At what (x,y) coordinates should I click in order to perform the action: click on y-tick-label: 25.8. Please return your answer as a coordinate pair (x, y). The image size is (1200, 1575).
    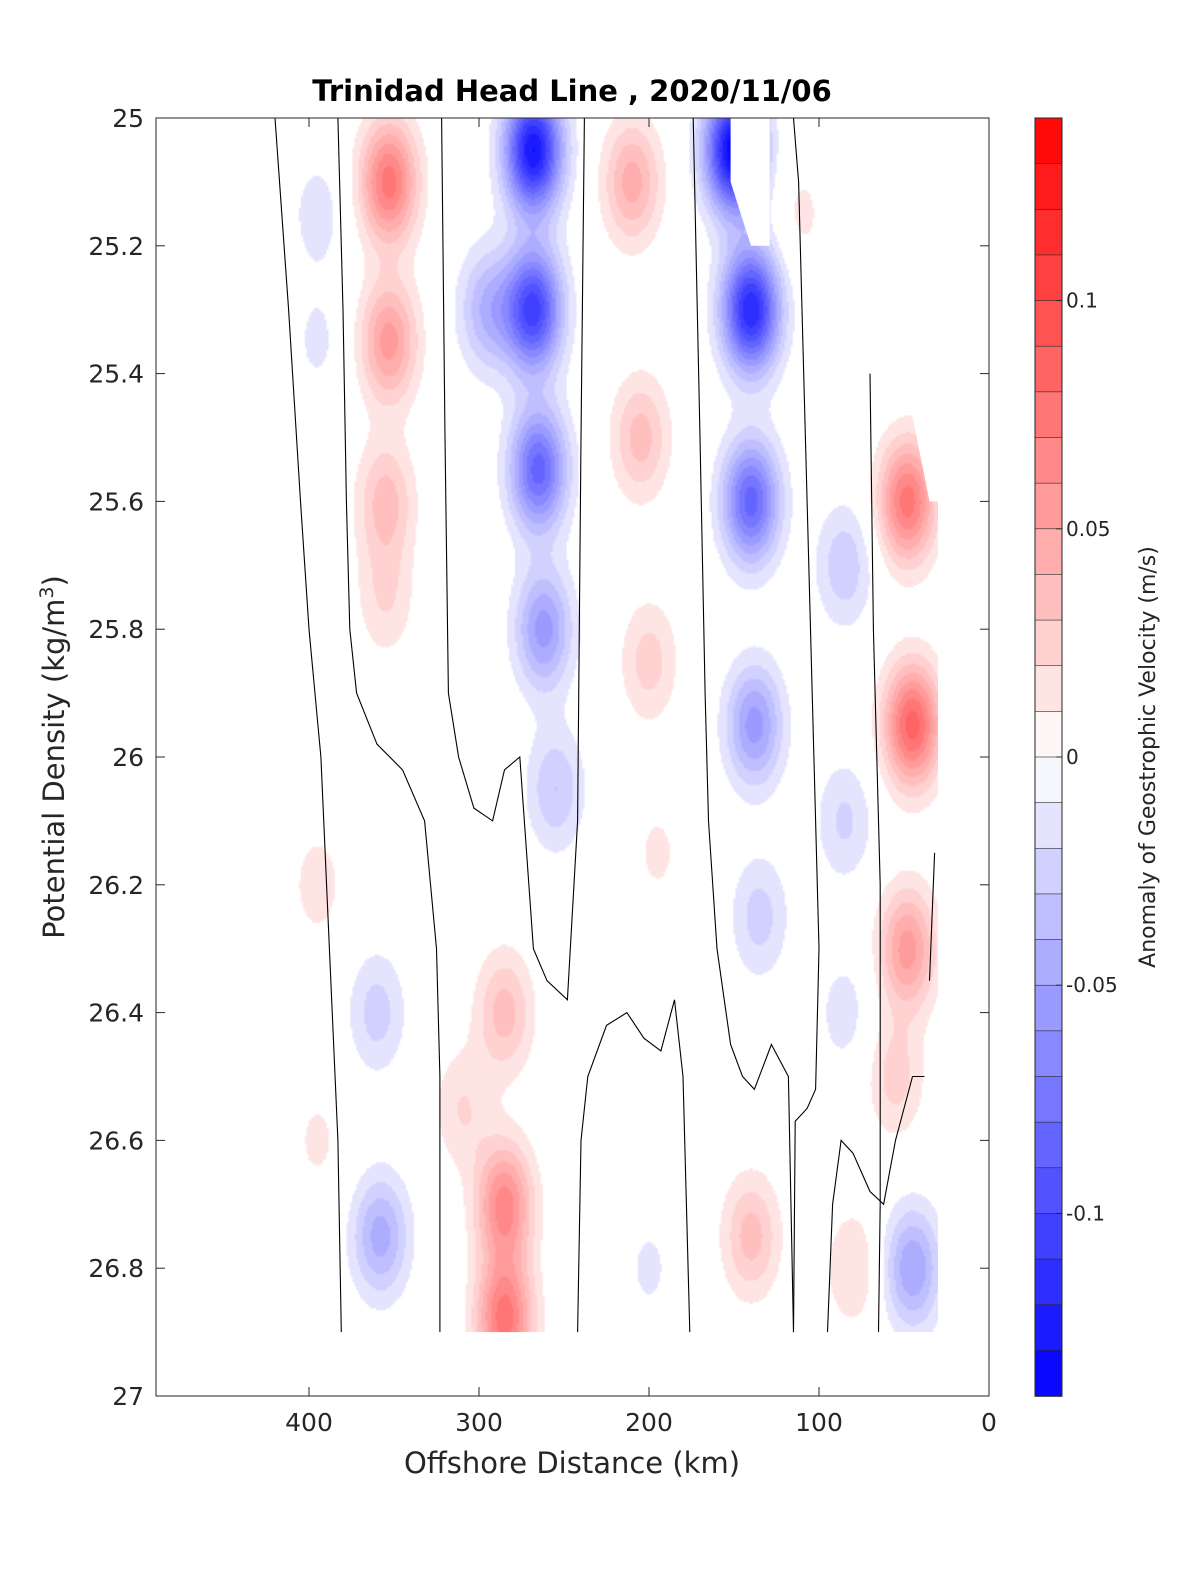
    Looking at the image, I should click on (116, 629).